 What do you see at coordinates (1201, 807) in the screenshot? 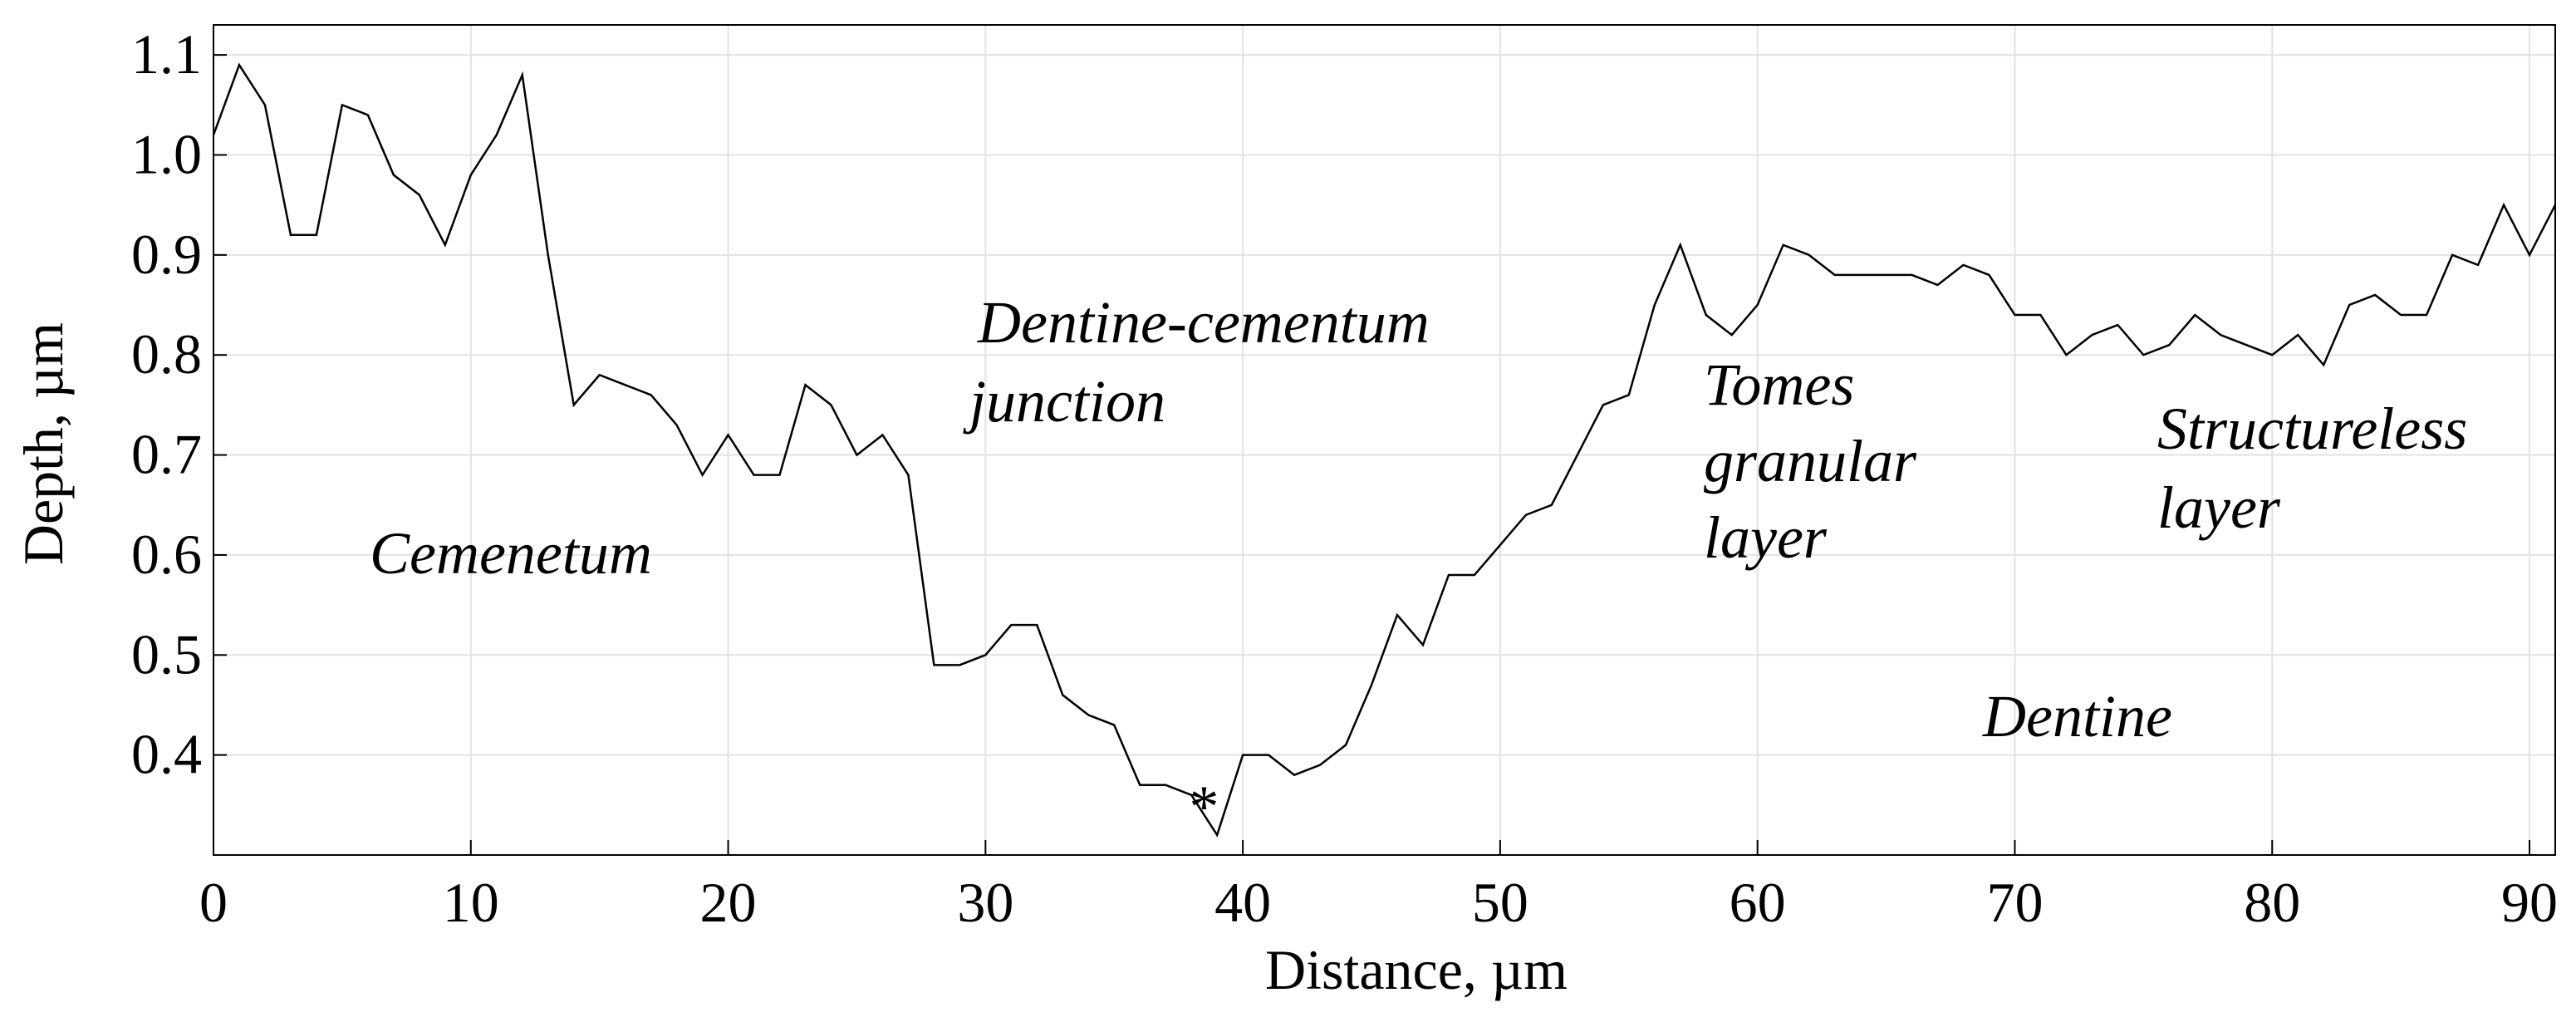
I see `annotation: *` at bounding box center [1201, 807].